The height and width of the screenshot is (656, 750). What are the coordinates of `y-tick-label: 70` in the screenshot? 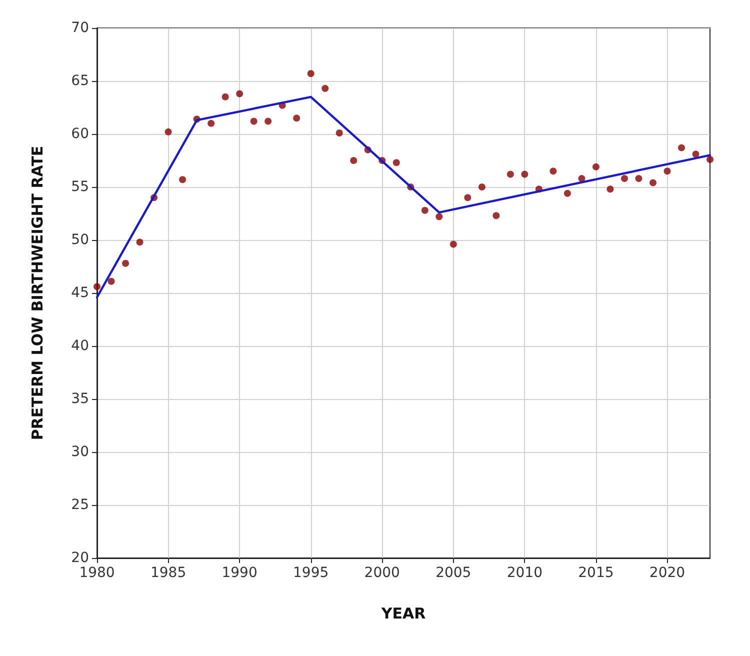 It's located at (80, 28).